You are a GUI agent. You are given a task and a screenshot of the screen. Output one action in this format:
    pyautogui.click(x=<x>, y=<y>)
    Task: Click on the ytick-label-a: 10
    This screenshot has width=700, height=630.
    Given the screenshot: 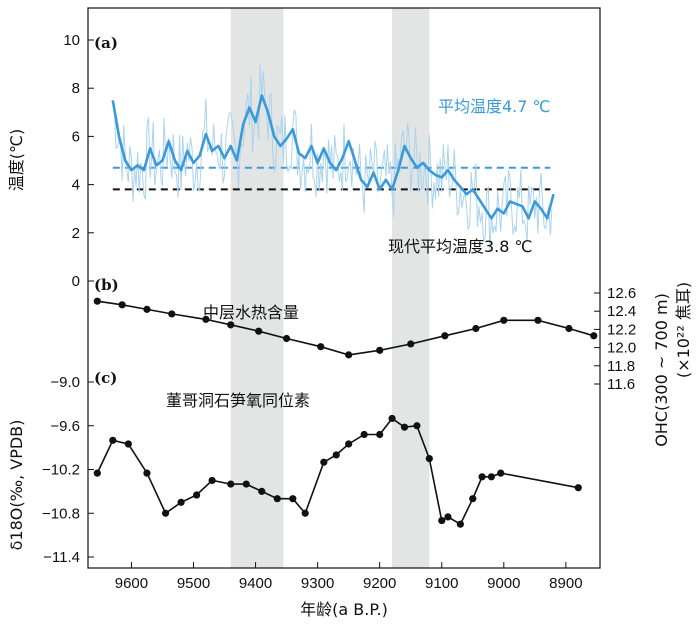 What is the action you would take?
    pyautogui.click(x=71, y=40)
    